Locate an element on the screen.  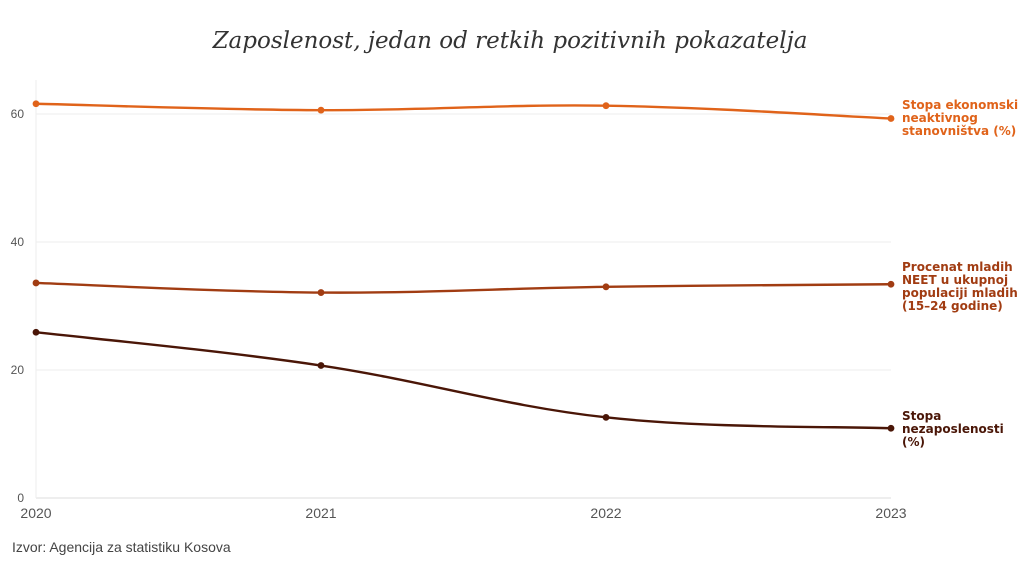
series-label-line: populaciji mladih is located at coordinates (960, 293).